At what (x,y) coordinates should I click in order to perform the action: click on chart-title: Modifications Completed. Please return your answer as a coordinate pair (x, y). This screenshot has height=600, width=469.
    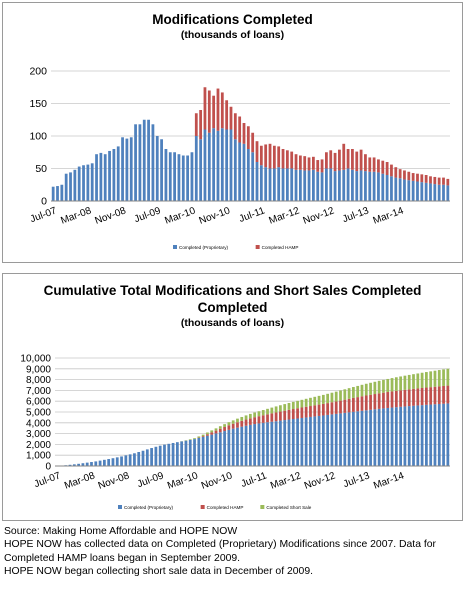
    Looking at the image, I should click on (232, 19).